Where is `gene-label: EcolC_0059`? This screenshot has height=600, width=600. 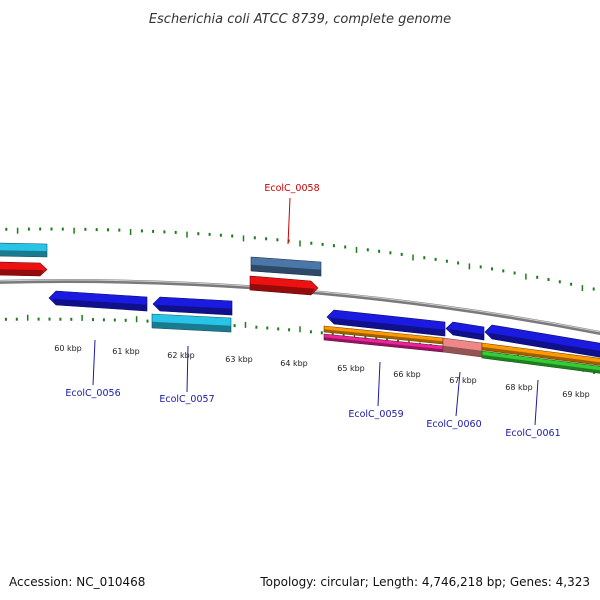
gene-label: EcolC_0059 is located at coordinates (375, 414).